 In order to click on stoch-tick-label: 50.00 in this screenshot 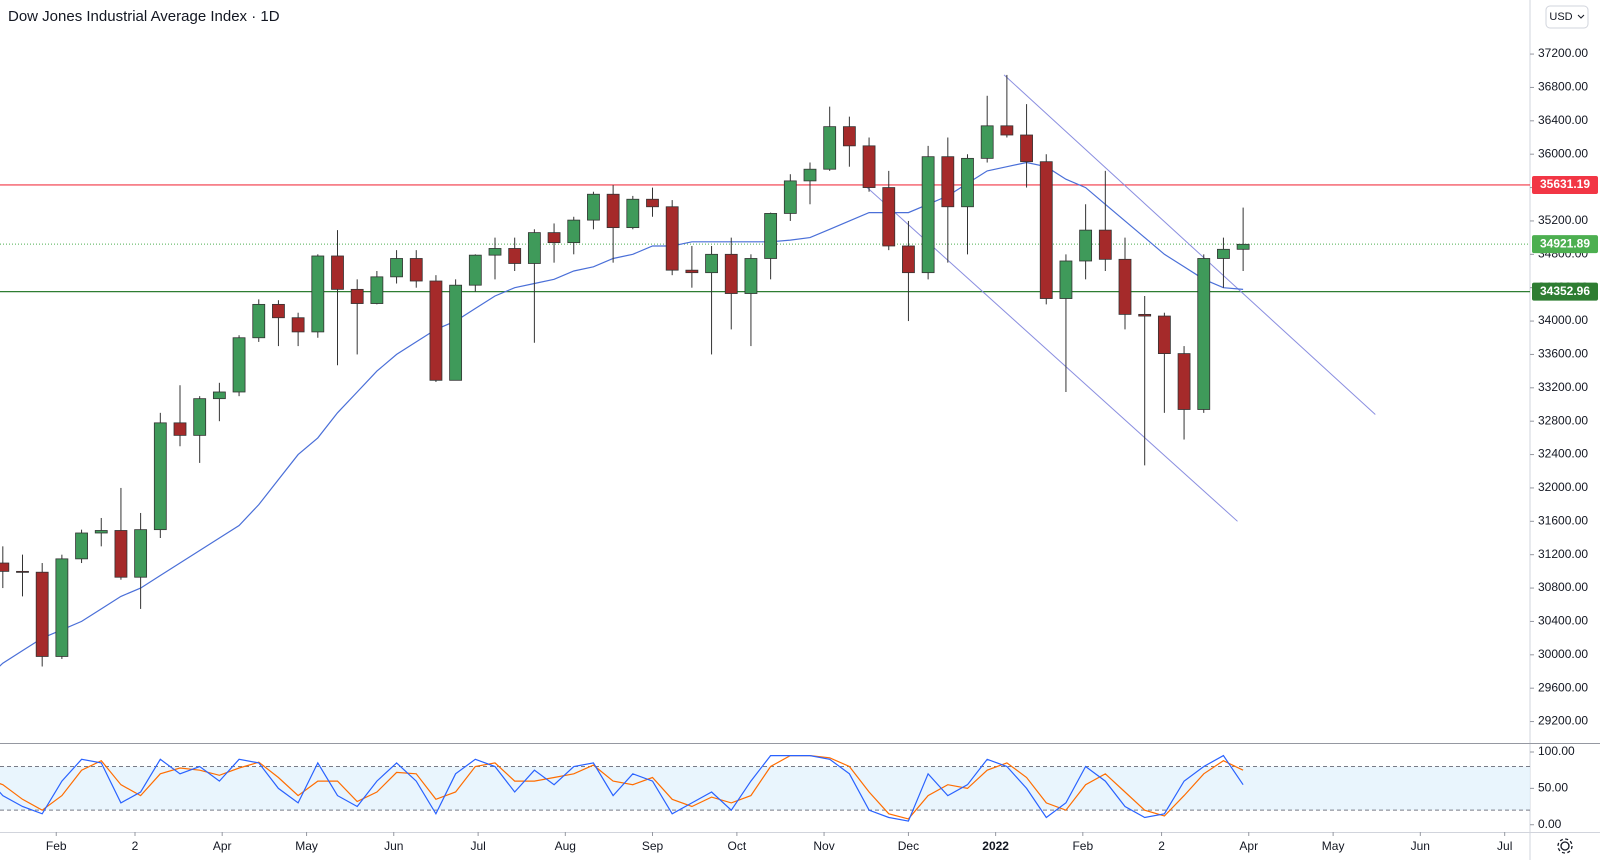, I will do `click(1553, 788)`.